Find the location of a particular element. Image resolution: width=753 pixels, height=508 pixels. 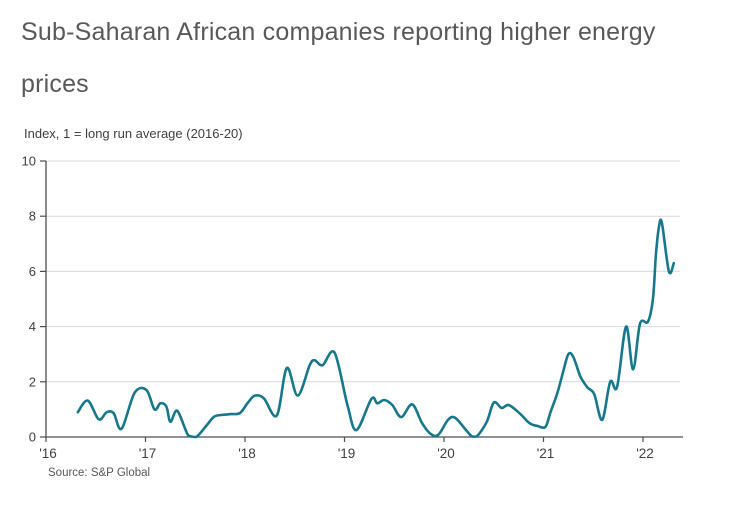

x-tick-label-2020: '20 is located at coordinates (446, 453).